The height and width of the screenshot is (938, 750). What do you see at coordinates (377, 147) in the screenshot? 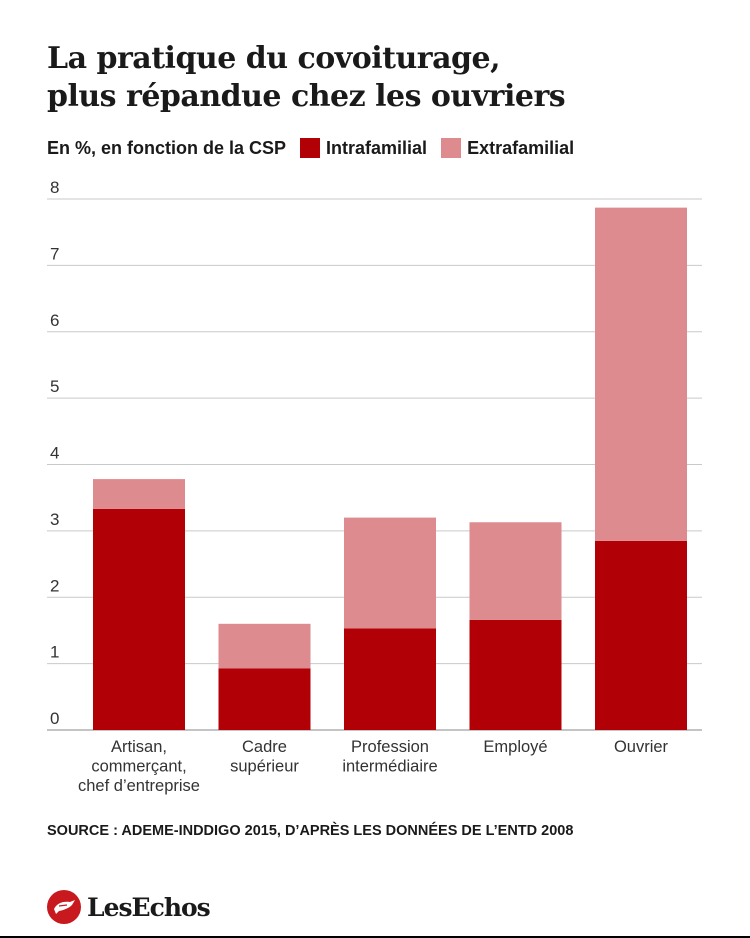
I see `legend-label-intrafamilial: Intrafamilial` at bounding box center [377, 147].